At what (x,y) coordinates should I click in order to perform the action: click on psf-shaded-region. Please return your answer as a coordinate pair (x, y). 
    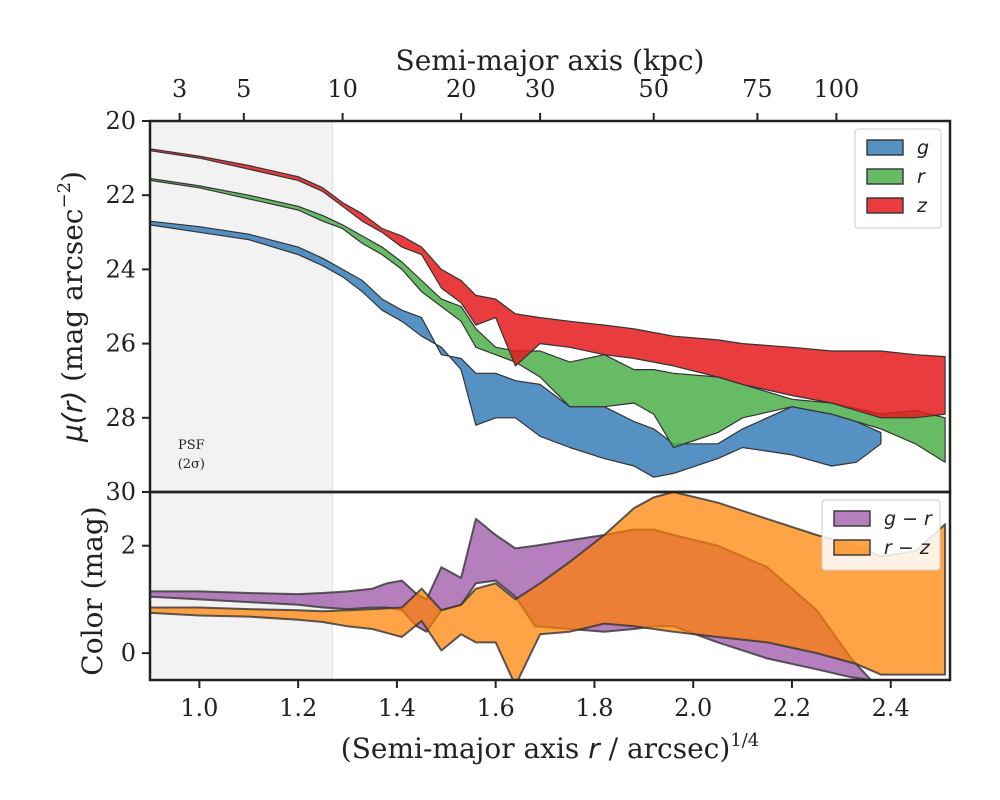
    Looking at the image, I should click on (241, 400).